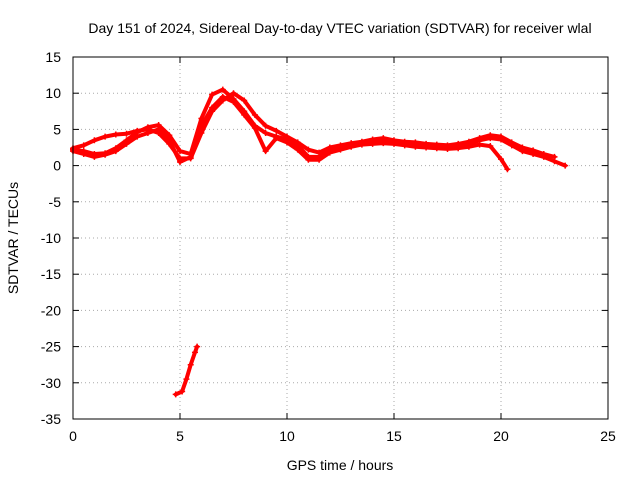 The width and height of the screenshot is (640, 480). I want to click on y-axis-label: SDTVAR / TECUs, so click(13, 238).